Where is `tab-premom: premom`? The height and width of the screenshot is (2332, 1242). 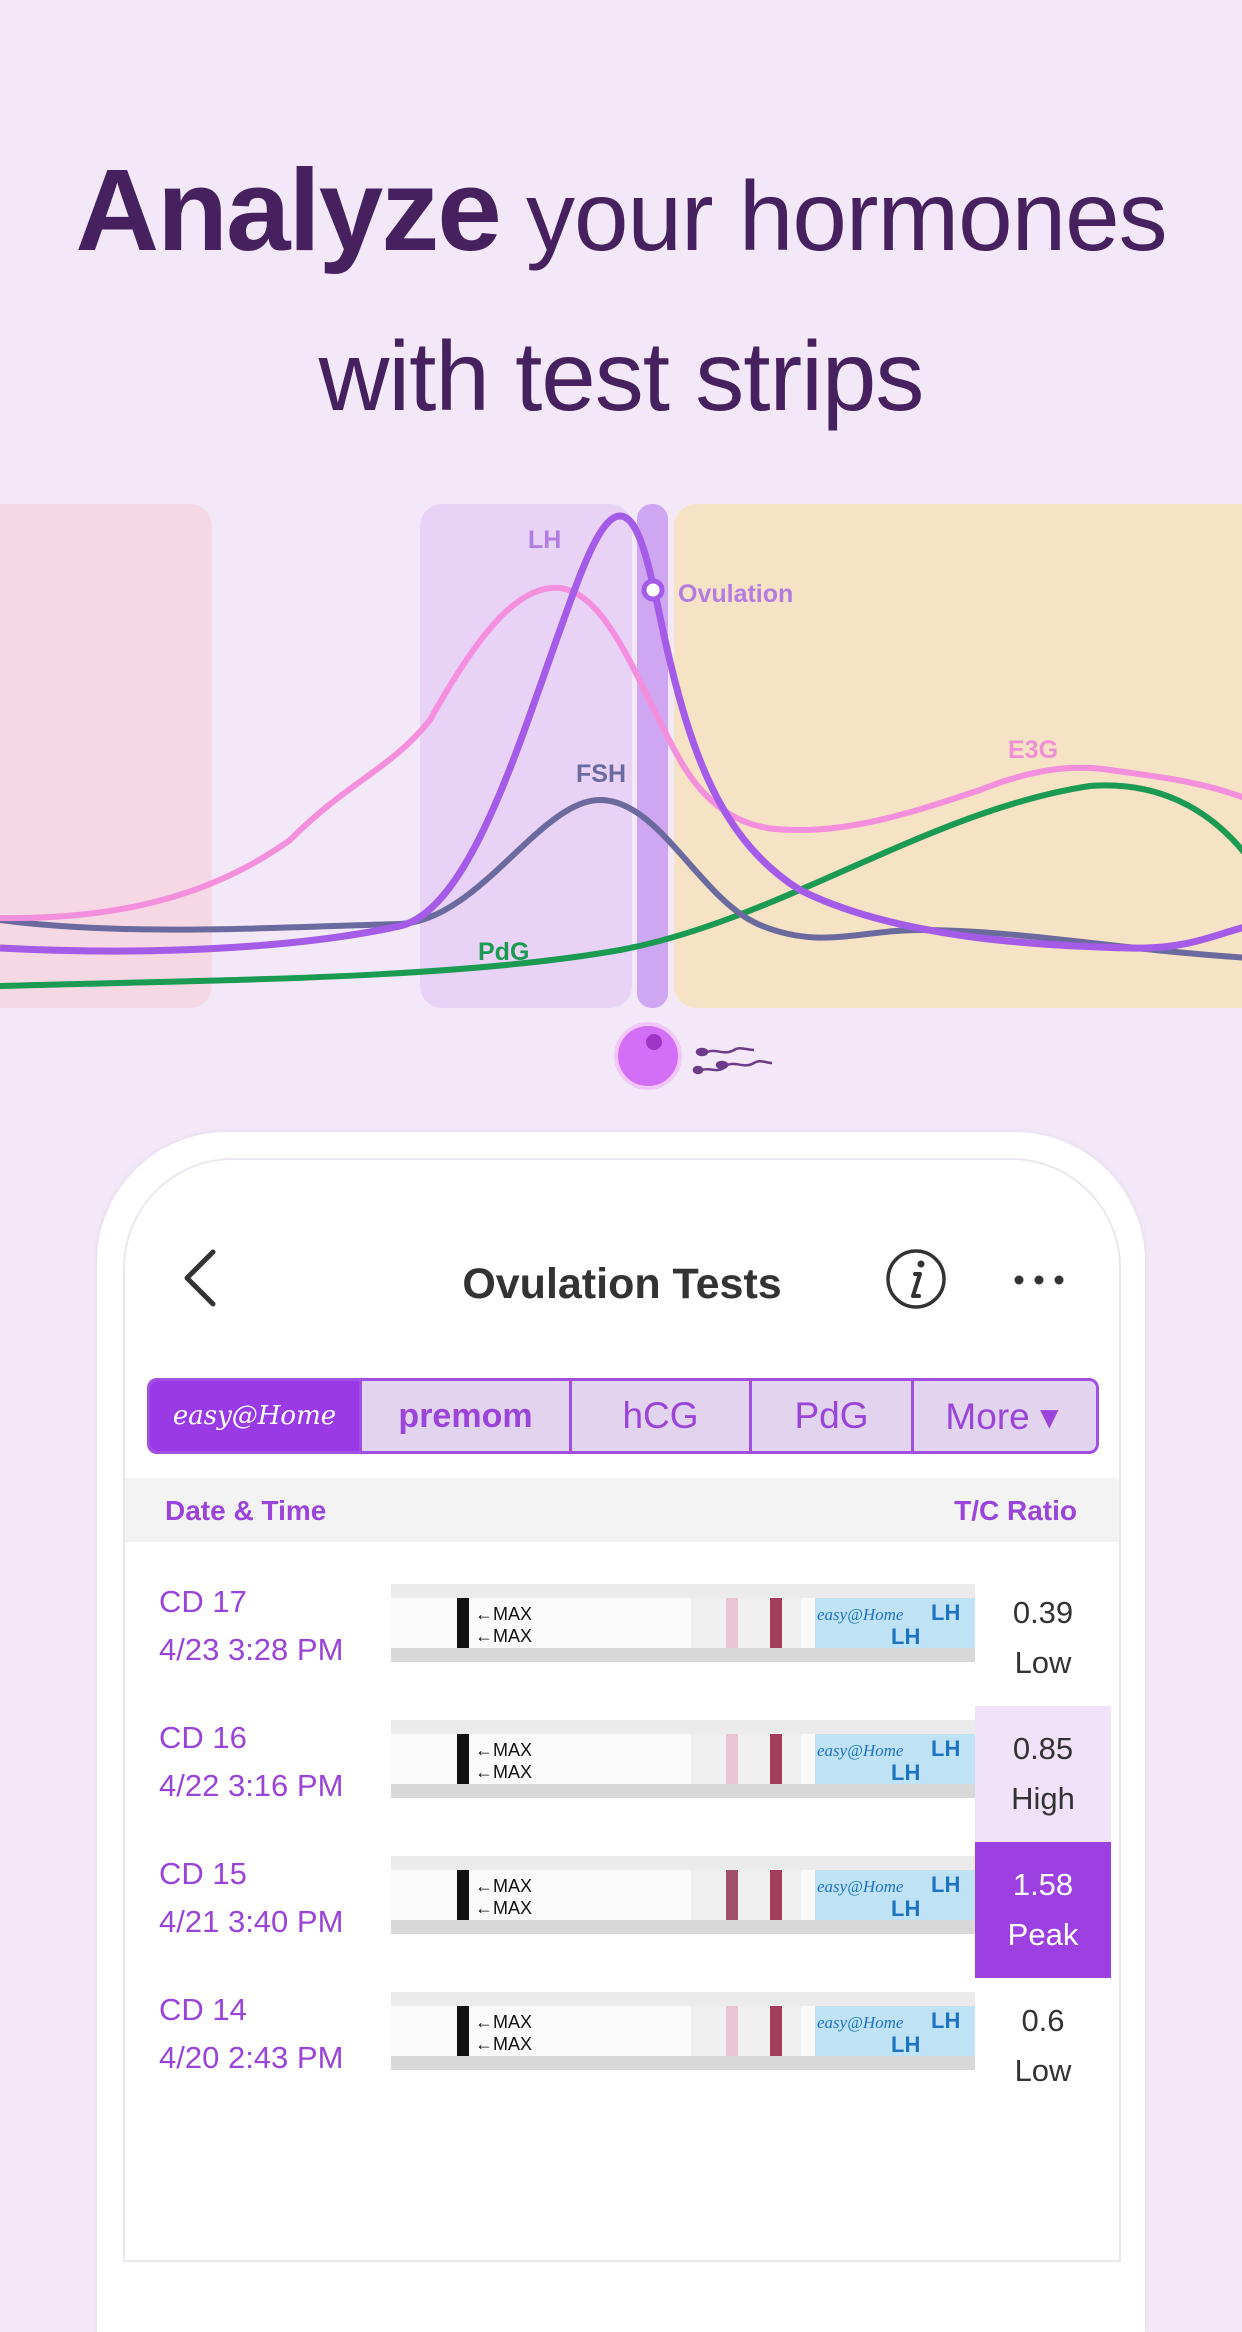
tab-premom: premom is located at coordinates (467, 1416).